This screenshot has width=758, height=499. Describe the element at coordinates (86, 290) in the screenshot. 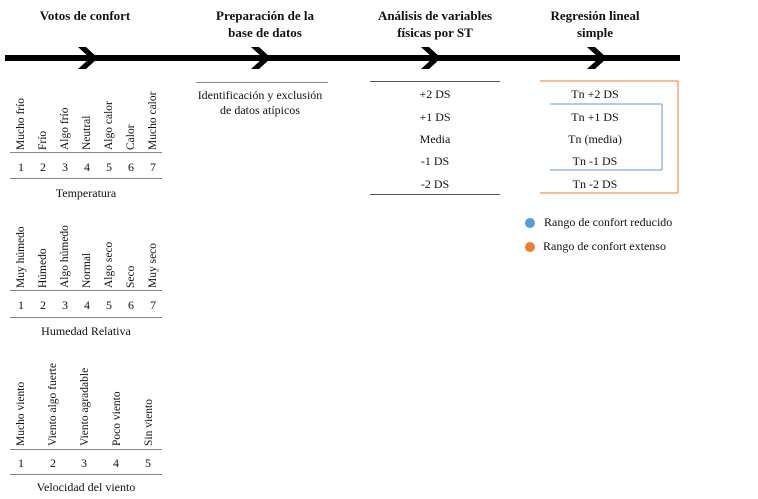

I see `hum-rule-top` at that location.